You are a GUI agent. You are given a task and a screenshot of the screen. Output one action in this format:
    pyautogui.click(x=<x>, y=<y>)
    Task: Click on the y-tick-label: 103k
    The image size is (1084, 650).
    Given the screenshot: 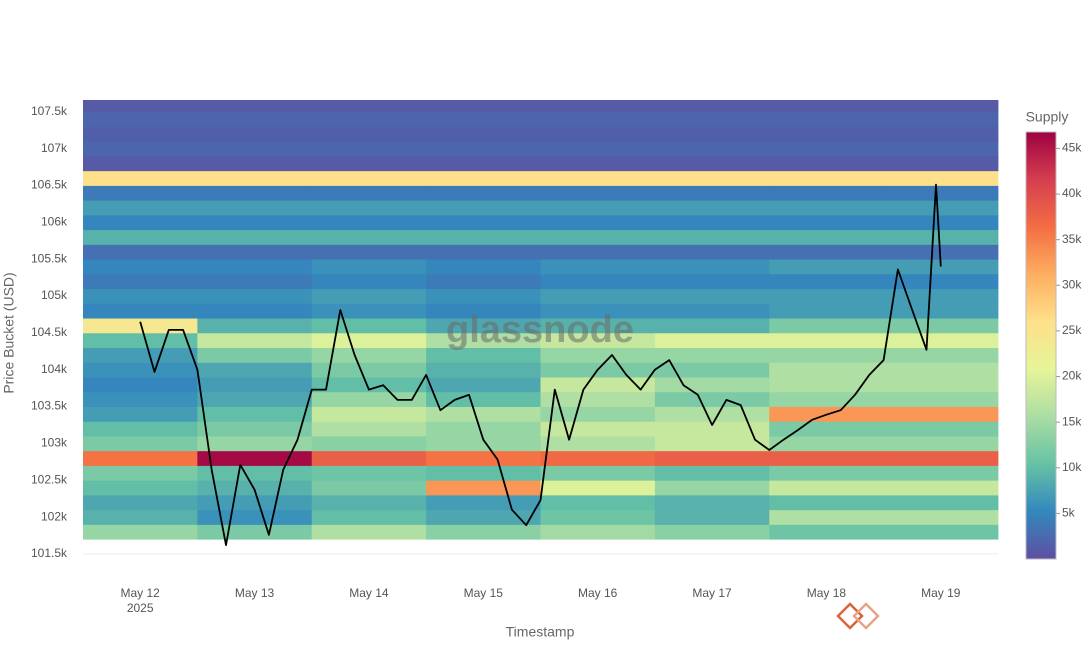 What is the action you would take?
    pyautogui.click(x=54, y=443)
    